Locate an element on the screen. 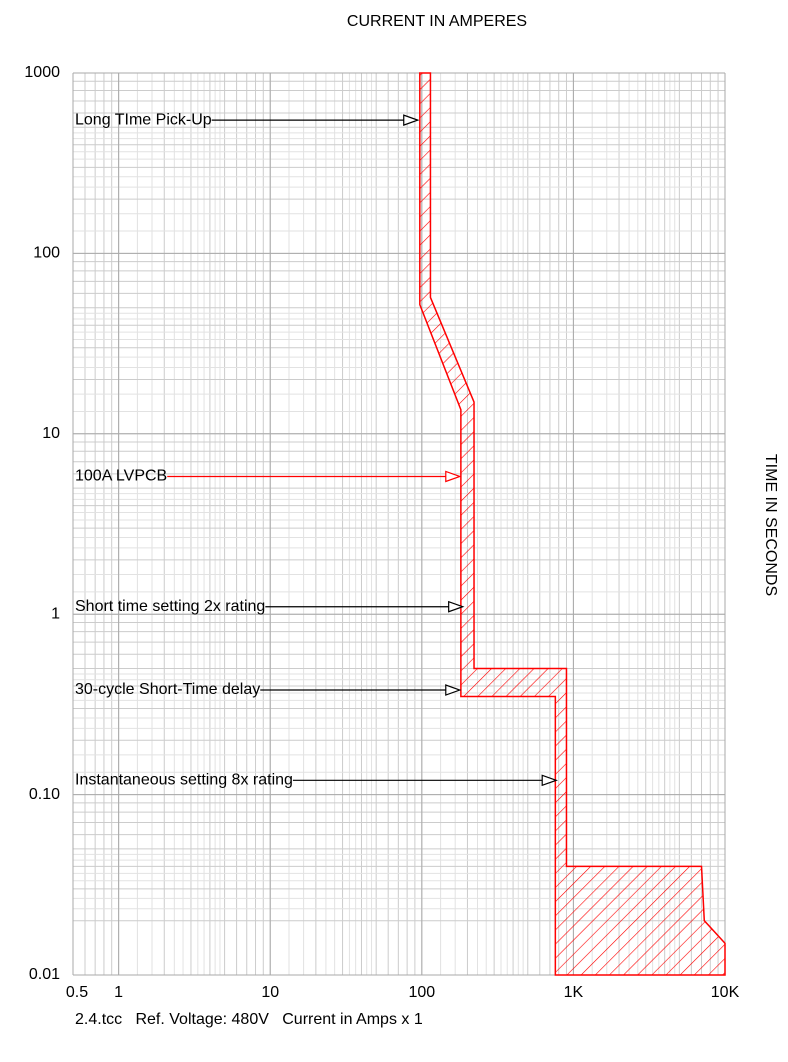  x-tick-label: 1 is located at coordinates (118, 992).